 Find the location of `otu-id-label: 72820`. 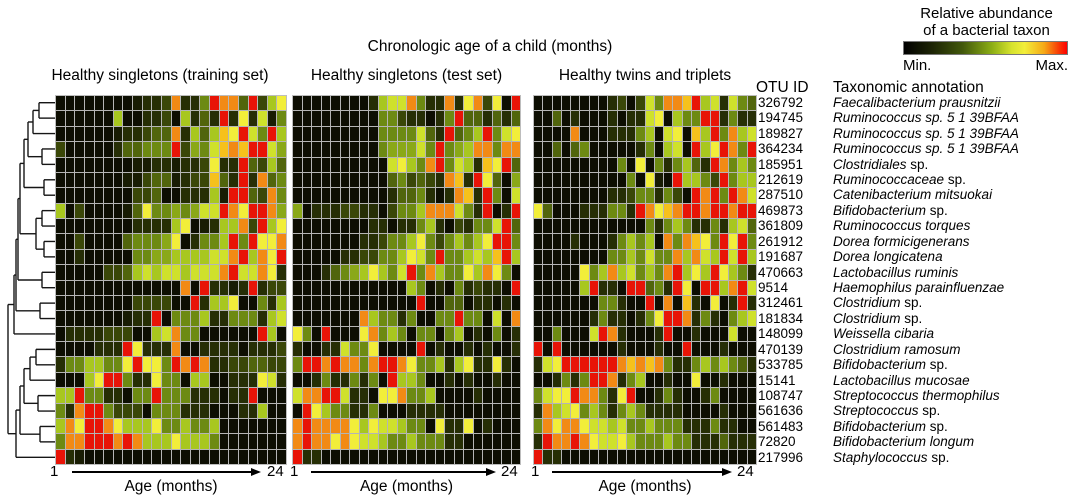

otu-id-label: 72820 is located at coordinates (777, 442).